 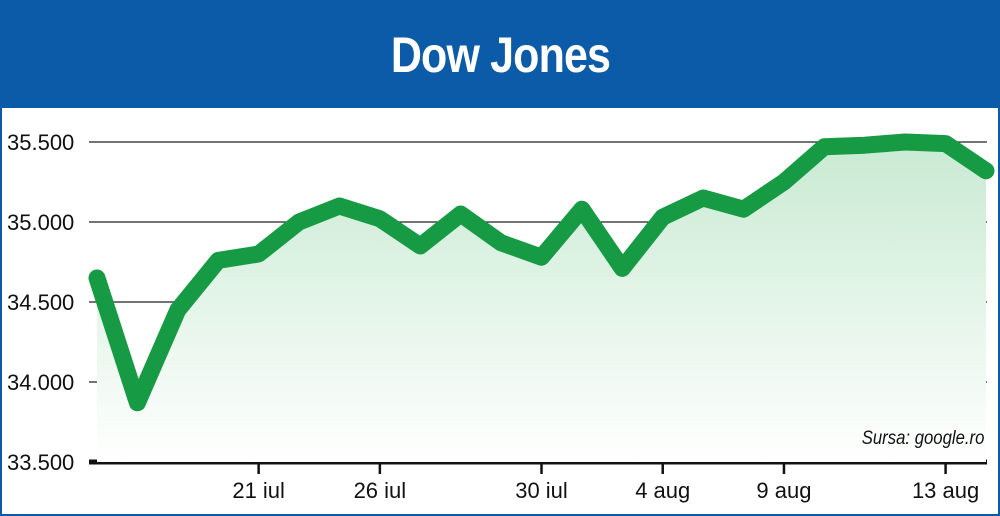 I want to click on y-tick-label: 34.500, so click(x=40, y=302).